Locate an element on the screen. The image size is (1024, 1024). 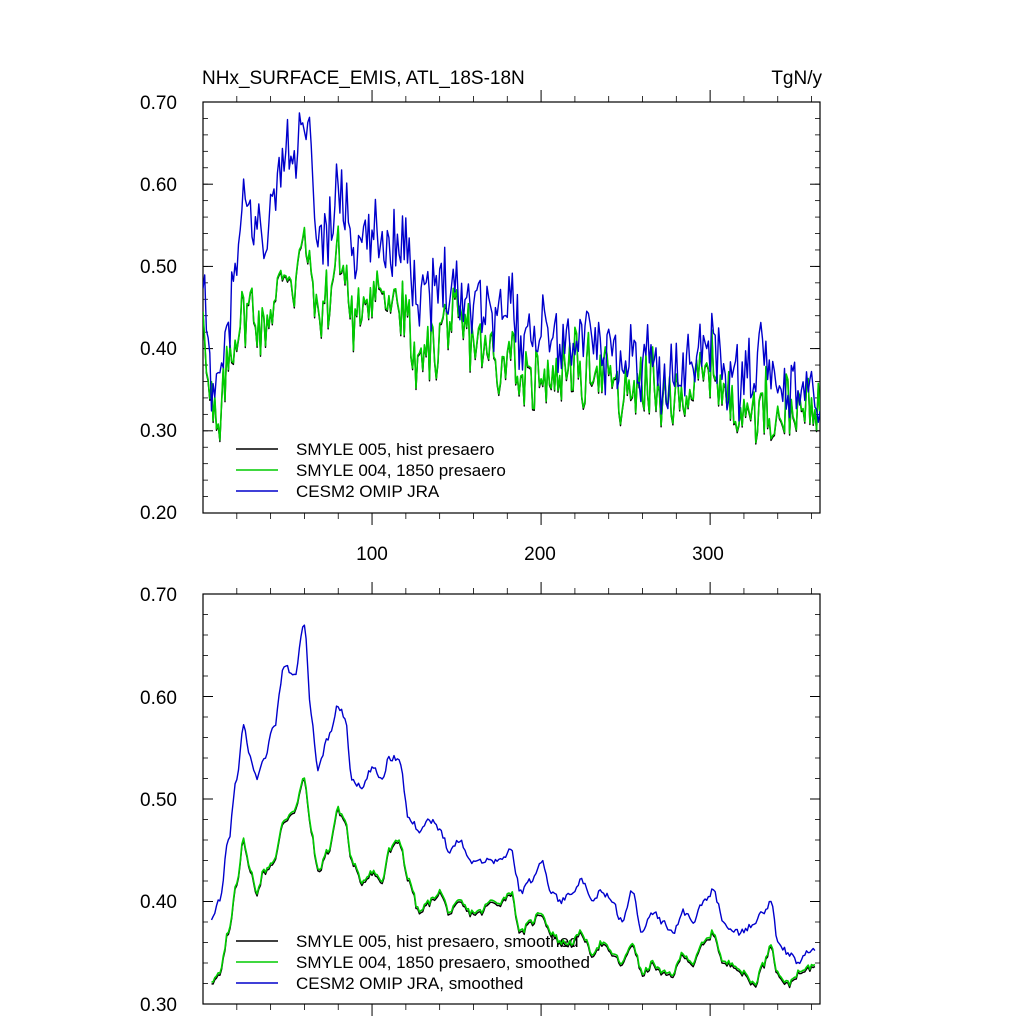
series-line-smyle004 is located at coordinates (513, 882).